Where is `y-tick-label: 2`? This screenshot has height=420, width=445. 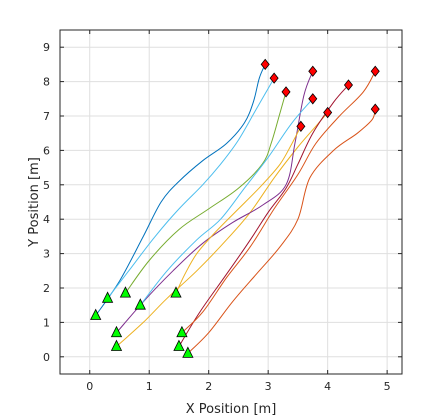
y-tick-label: 2 is located at coordinates (46, 288).